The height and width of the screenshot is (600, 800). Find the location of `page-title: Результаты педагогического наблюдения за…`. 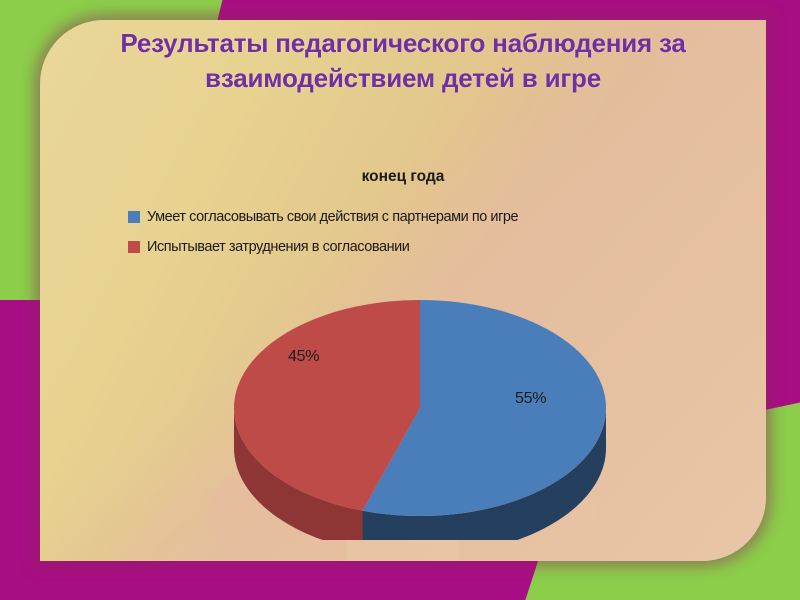

page-title: Результаты педагогического наблюдения за… is located at coordinates (403, 60).